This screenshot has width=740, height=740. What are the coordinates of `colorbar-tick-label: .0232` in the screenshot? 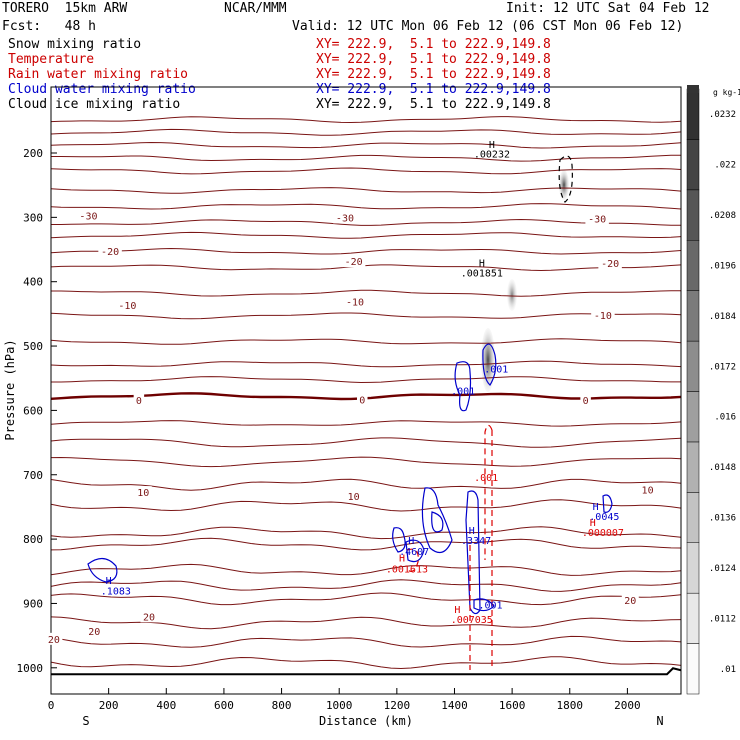 It's located at (722, 115).